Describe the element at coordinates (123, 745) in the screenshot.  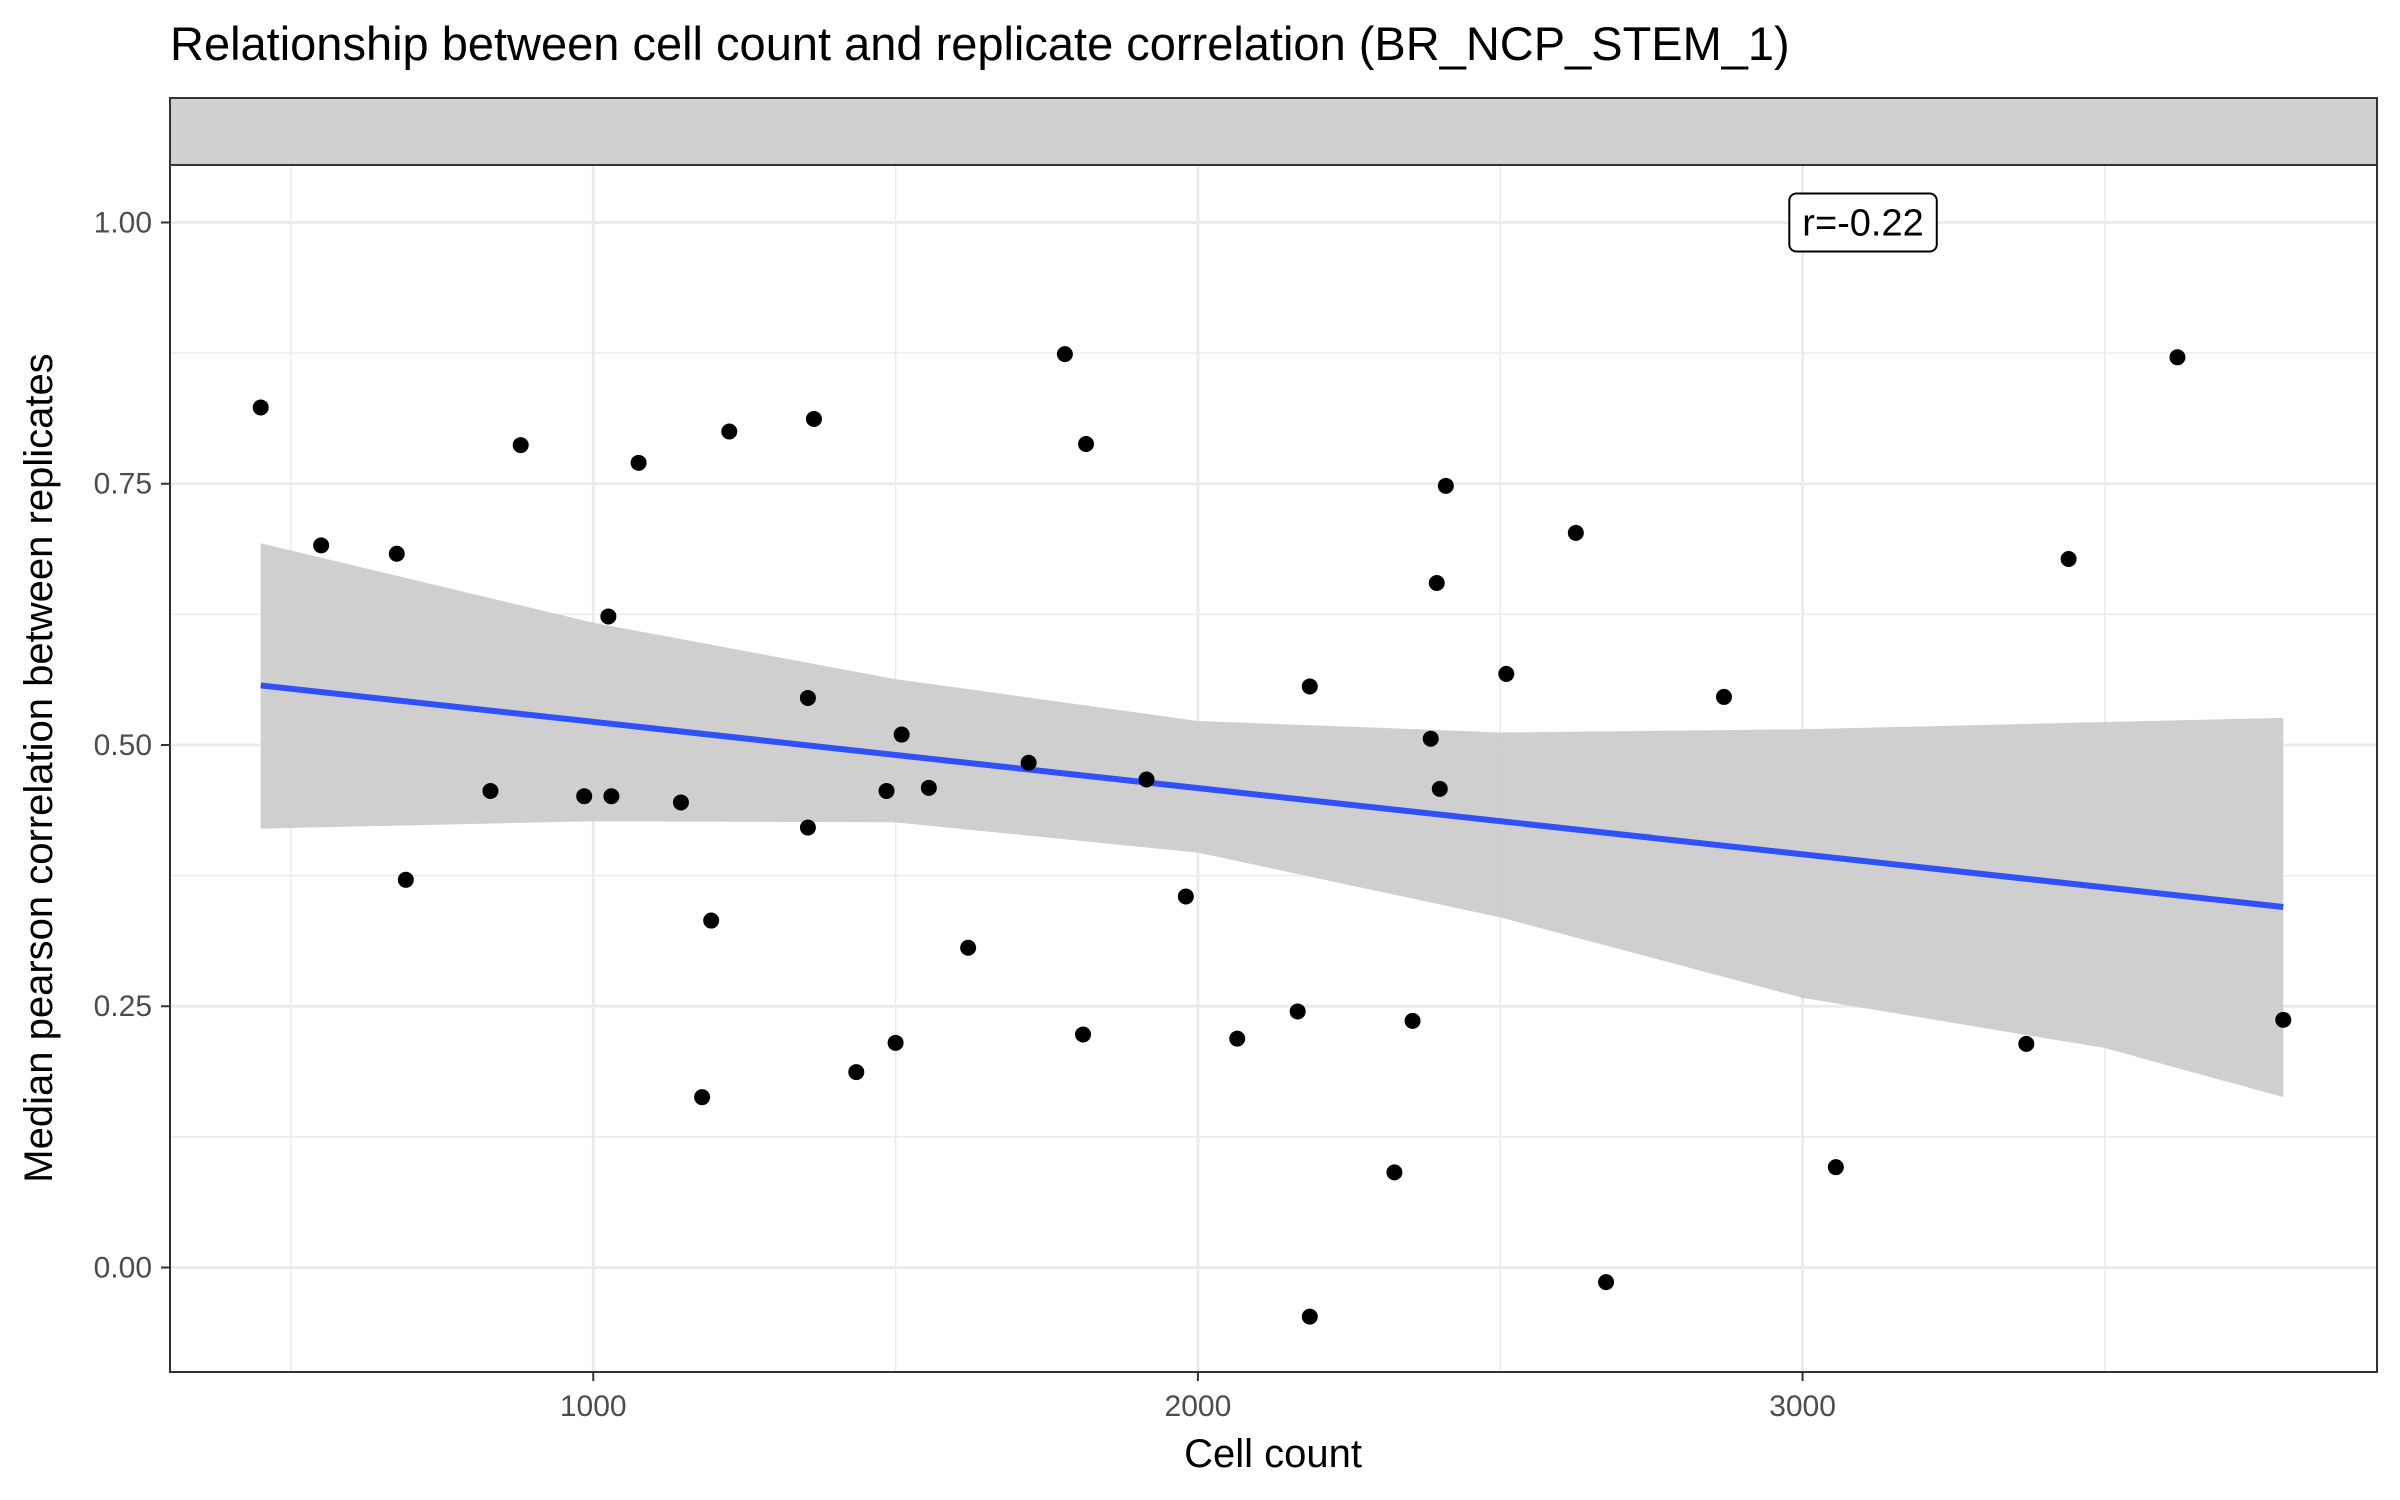
I see `y-tick-label: 0.50` at that location.